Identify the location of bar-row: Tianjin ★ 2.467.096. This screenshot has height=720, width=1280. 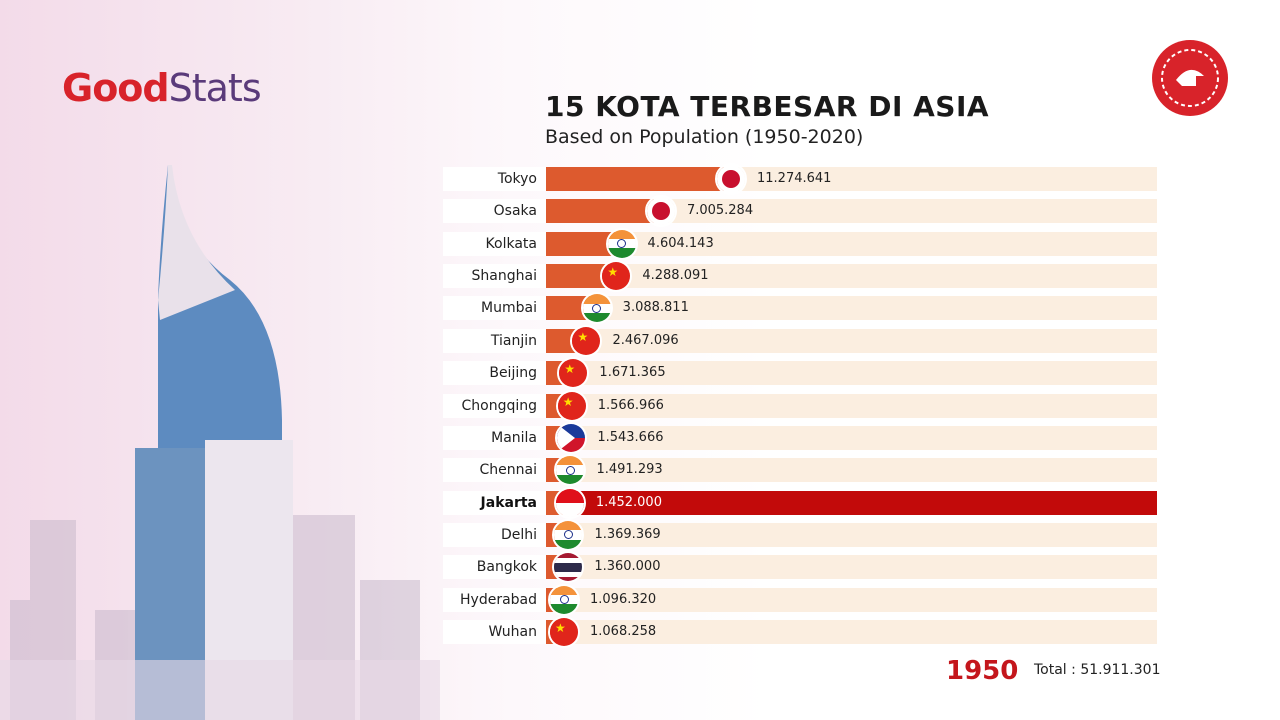
(800, 340).